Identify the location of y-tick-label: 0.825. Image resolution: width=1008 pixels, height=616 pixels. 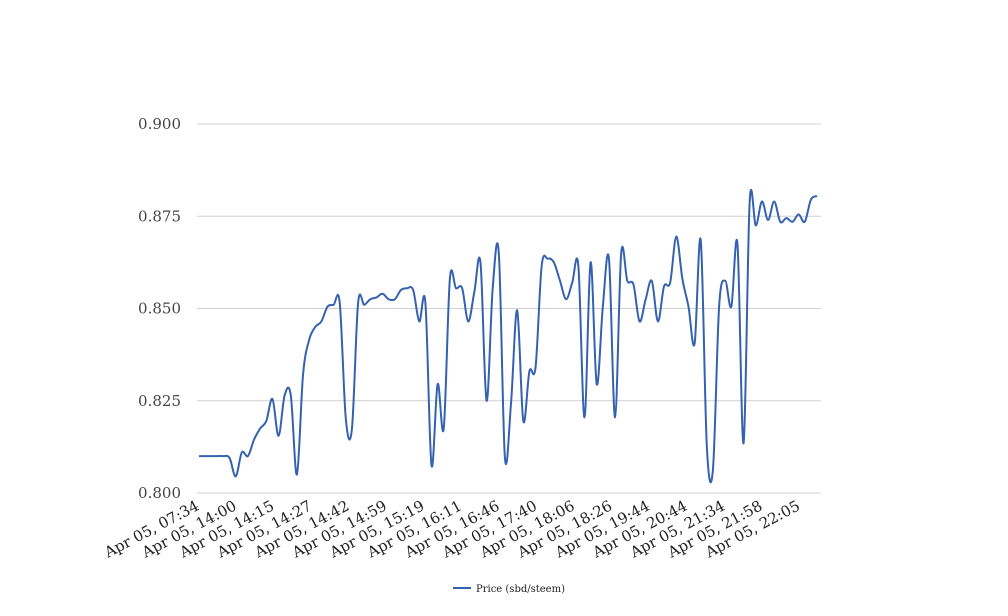
(159, 401).